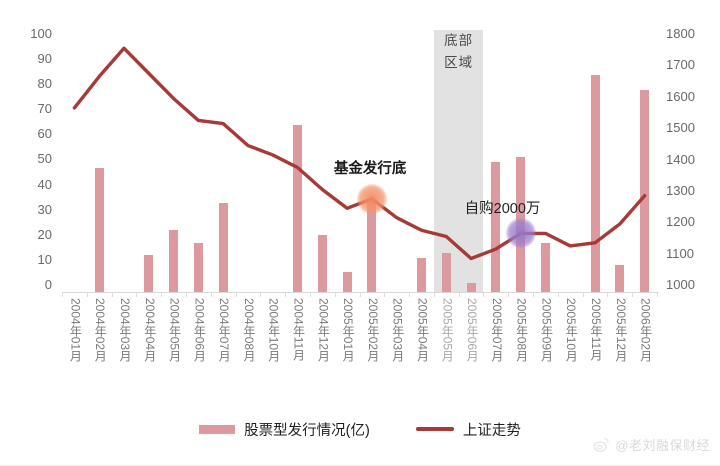 The height and width of the screenshot is (466, 720). What do you see at coordinates (459, 52) in the screenshot?
I see `bottom-region-label: 底部 区域` at bounding box center [459, 52].